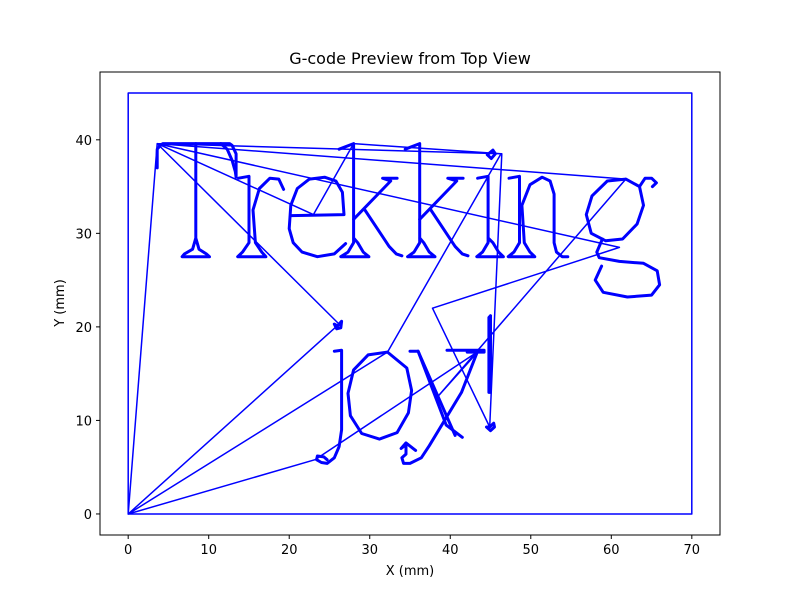 This screenshot has height=605, width=800. Describe the element at coordinates (412, 546) in the screenshot. I see `x-axis-ticks: 0 10 20 30 40 50 60 70` at that location.